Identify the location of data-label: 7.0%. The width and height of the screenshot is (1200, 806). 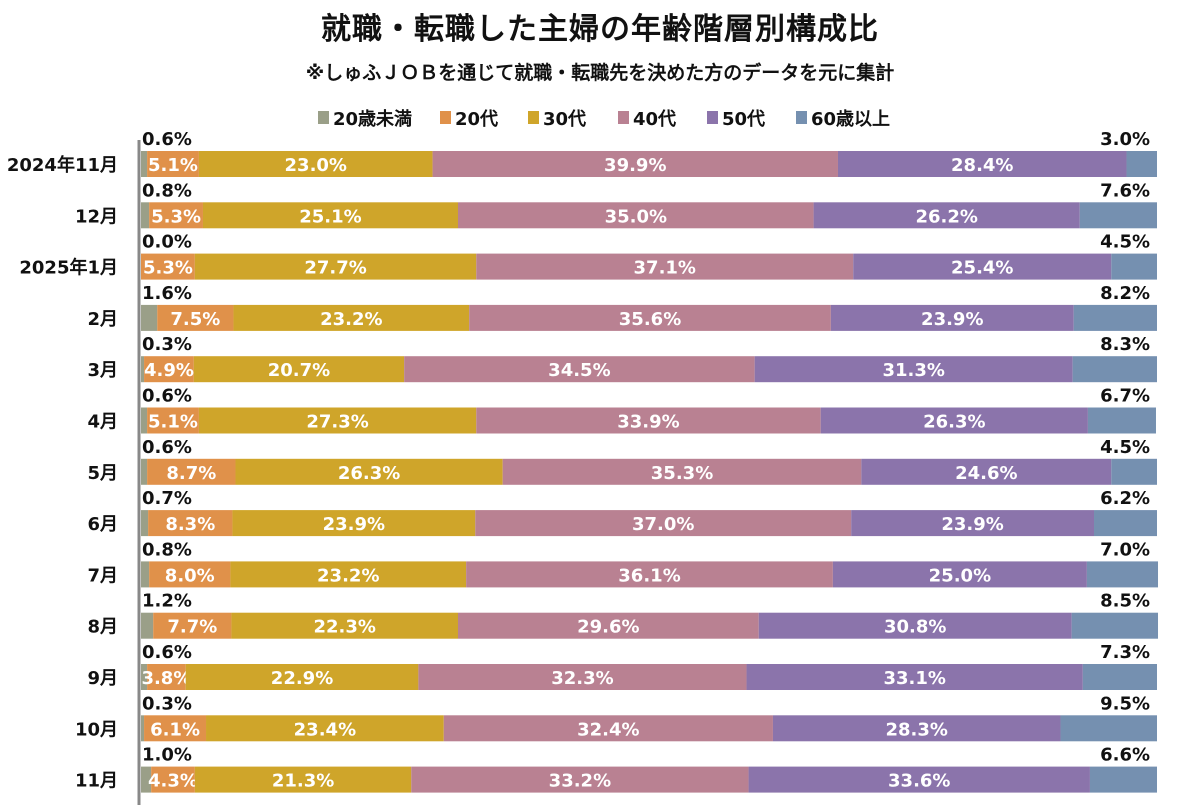
(1125, 549).